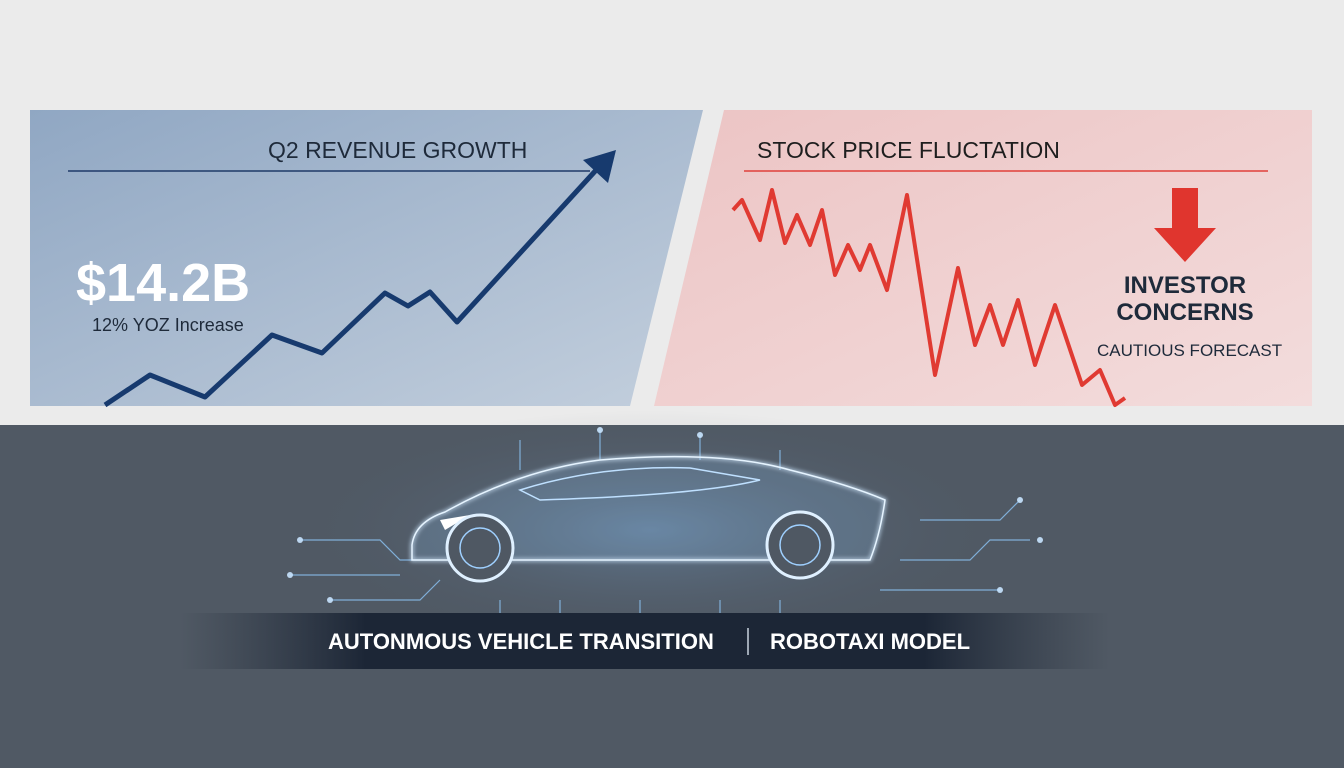 The image size is (1344, 768). Describe the element at coordinates (521, 641) in the screenshot. I see `banner-text: AUTONMOUS VEHICLE TRANSITION` at that location.